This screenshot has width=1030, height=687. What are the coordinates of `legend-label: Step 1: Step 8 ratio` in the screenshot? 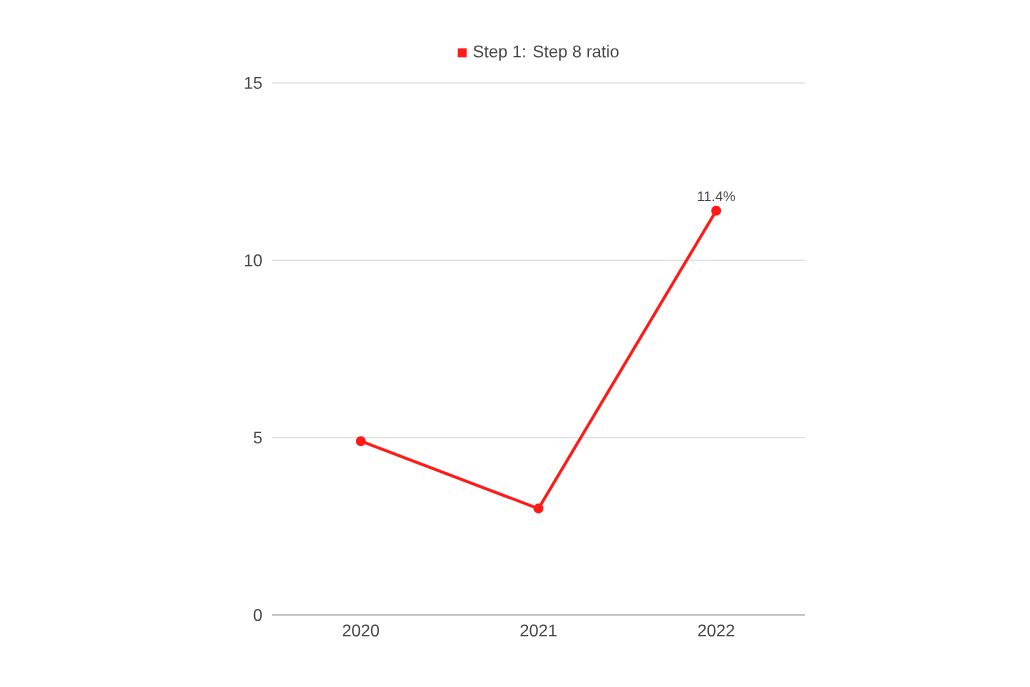 It's located at (546, 53).